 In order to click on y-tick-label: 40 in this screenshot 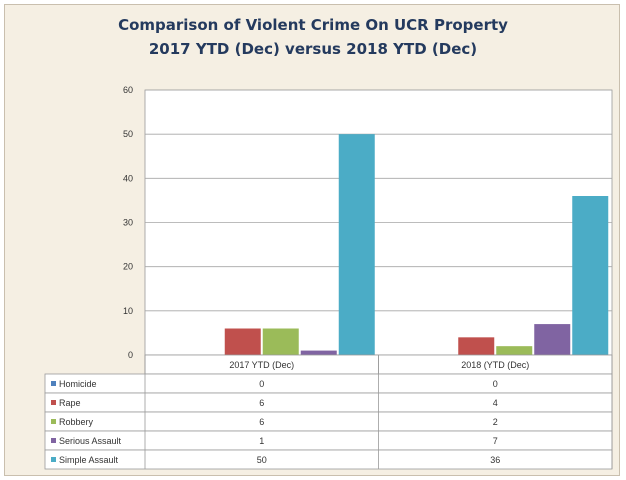, I will do `click(128, 178)`.